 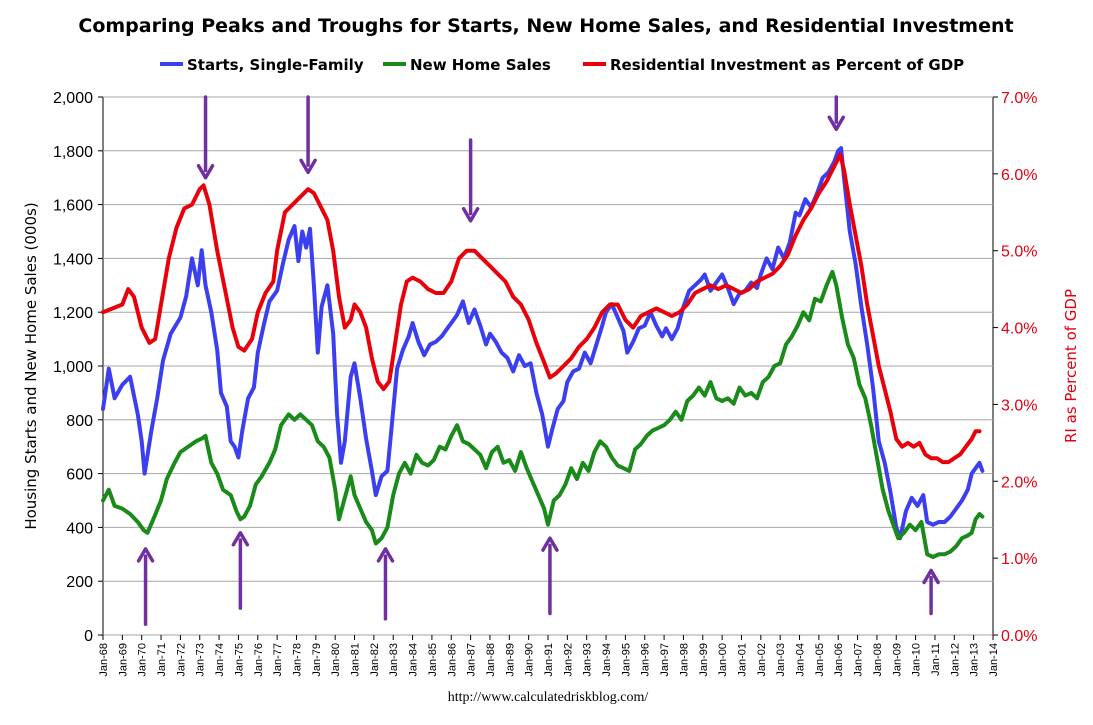 What do you see at coordinates (79, 528) in the screenshot?
I see `y-tick-label-2: 400` at bounding box center [79, 528].